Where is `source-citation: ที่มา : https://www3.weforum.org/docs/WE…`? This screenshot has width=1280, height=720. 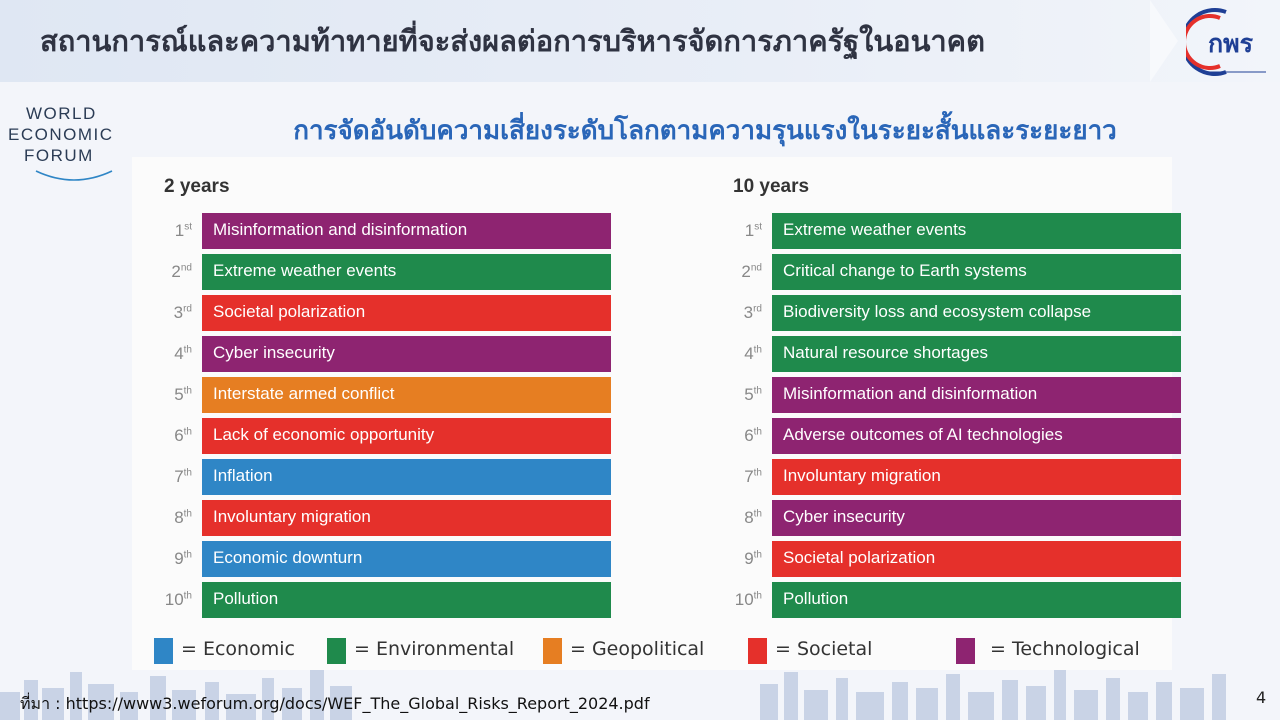
source-citation: ที่มา : https://www3.weforum.org/docs/WE… is located at coordinates (335, 703).